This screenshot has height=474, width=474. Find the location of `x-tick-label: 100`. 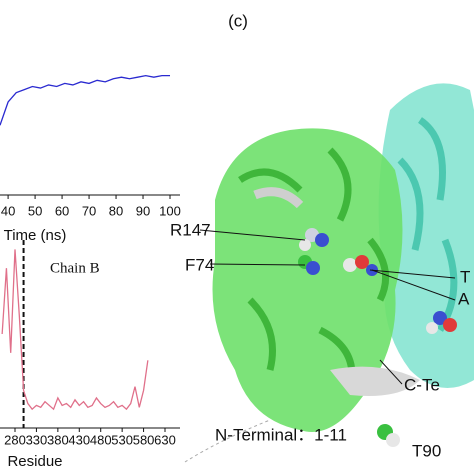

x-tick-label: 100 is located at coordinates (170, 210).